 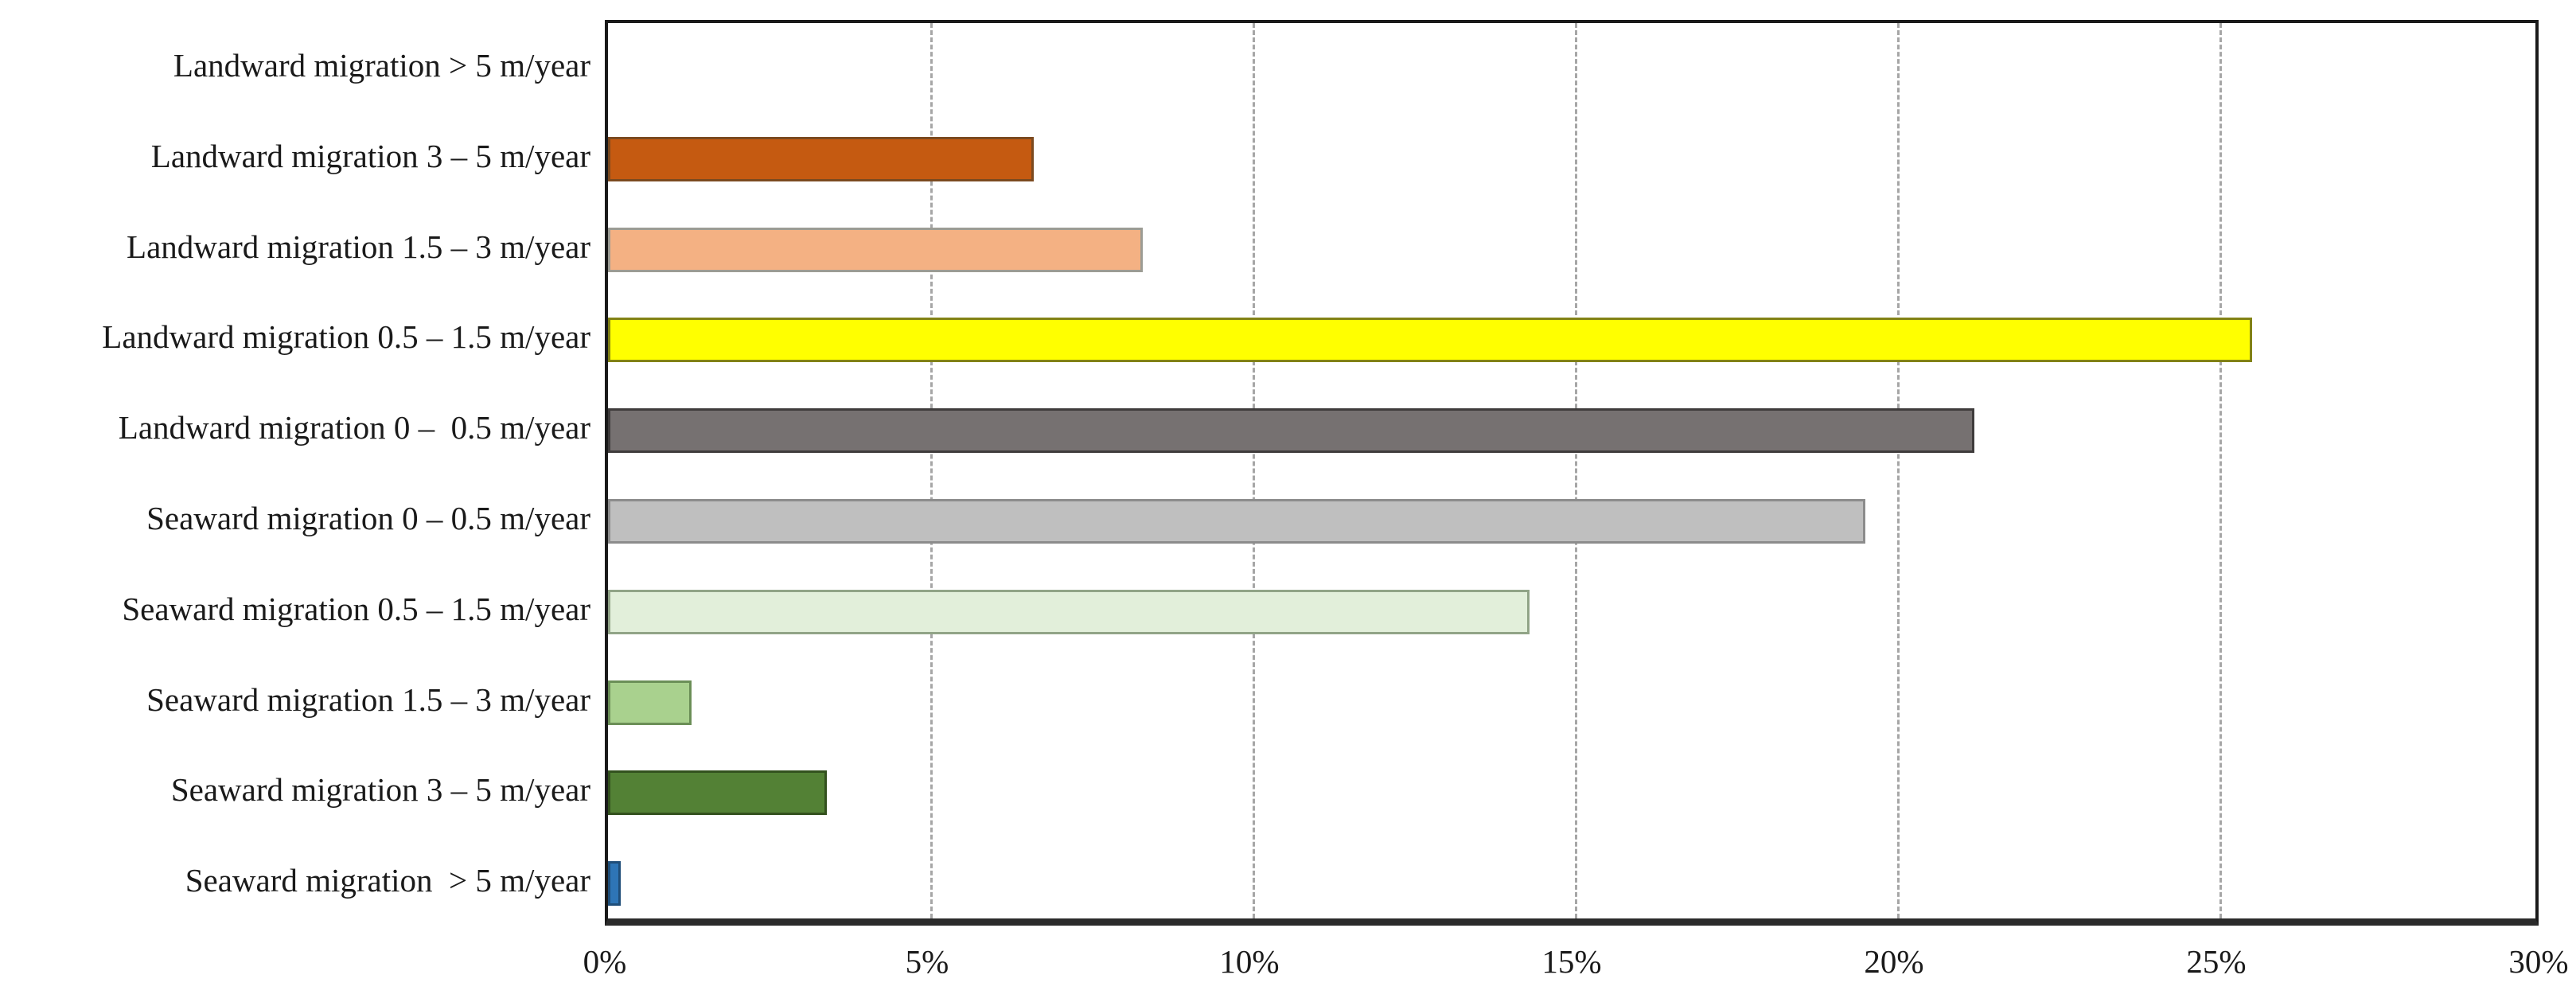 What do you see at coordinates (381, 65) in the screenshot?
I see `category-label-0: Landward migration > 5 m/year` at bounding box center [381, 65].